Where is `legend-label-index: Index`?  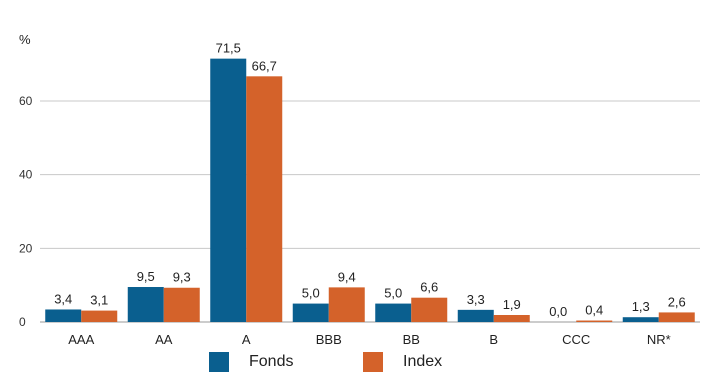 legend-label-index: Index is located at coordinates (423, 361).